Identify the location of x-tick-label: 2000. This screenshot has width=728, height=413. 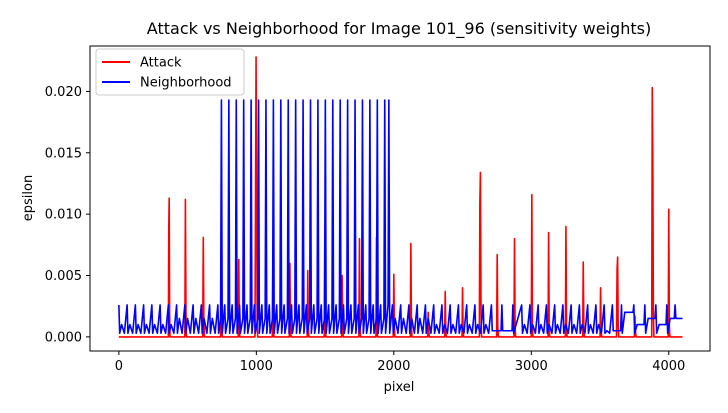
(393, 366).